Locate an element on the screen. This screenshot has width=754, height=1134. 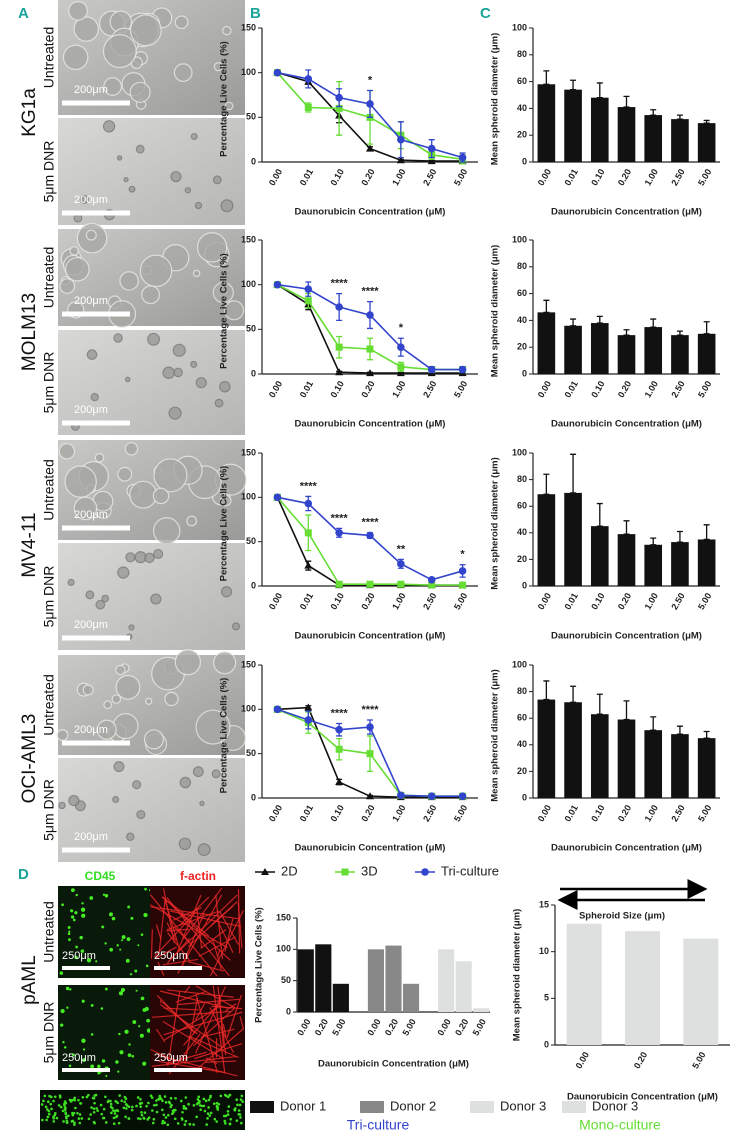
size-arrow: Spheroid Size (μm) is located at coordinates (632, 900).